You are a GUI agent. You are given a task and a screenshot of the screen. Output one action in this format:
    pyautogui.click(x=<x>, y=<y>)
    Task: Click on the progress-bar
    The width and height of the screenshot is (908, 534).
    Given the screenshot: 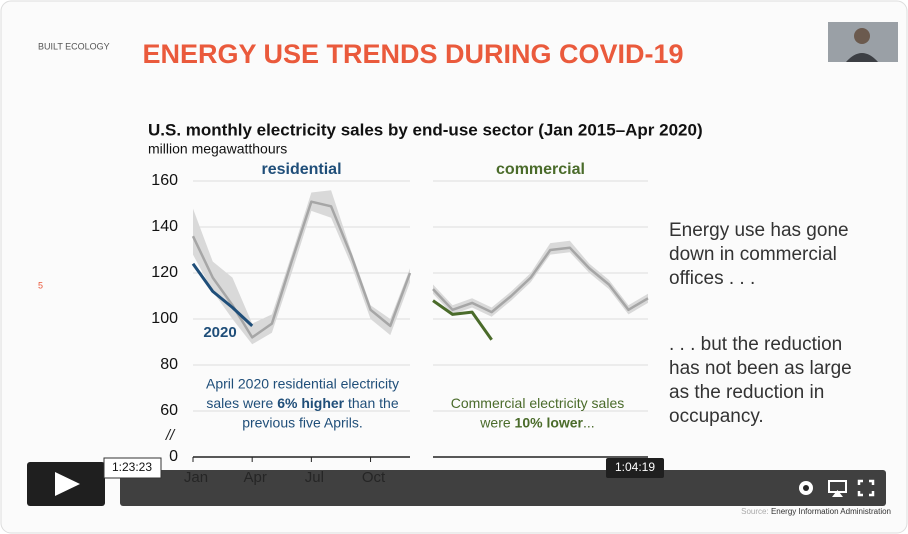 What is the action you would take?
    pyautogui.click(x=503, y=488)
    